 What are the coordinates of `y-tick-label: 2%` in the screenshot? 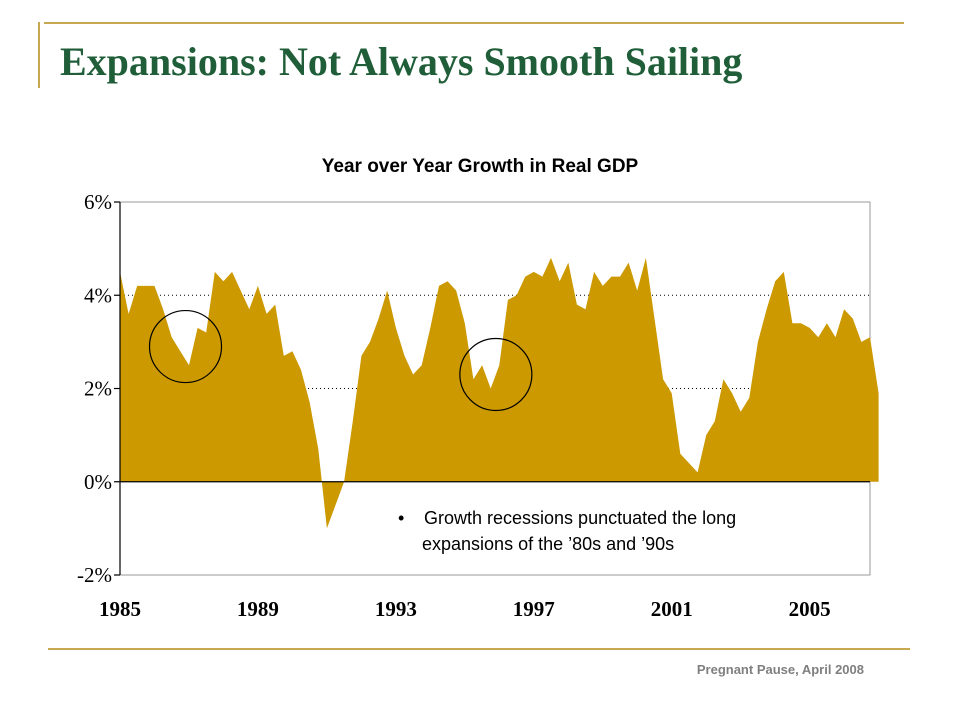 It's located at (98, 389).